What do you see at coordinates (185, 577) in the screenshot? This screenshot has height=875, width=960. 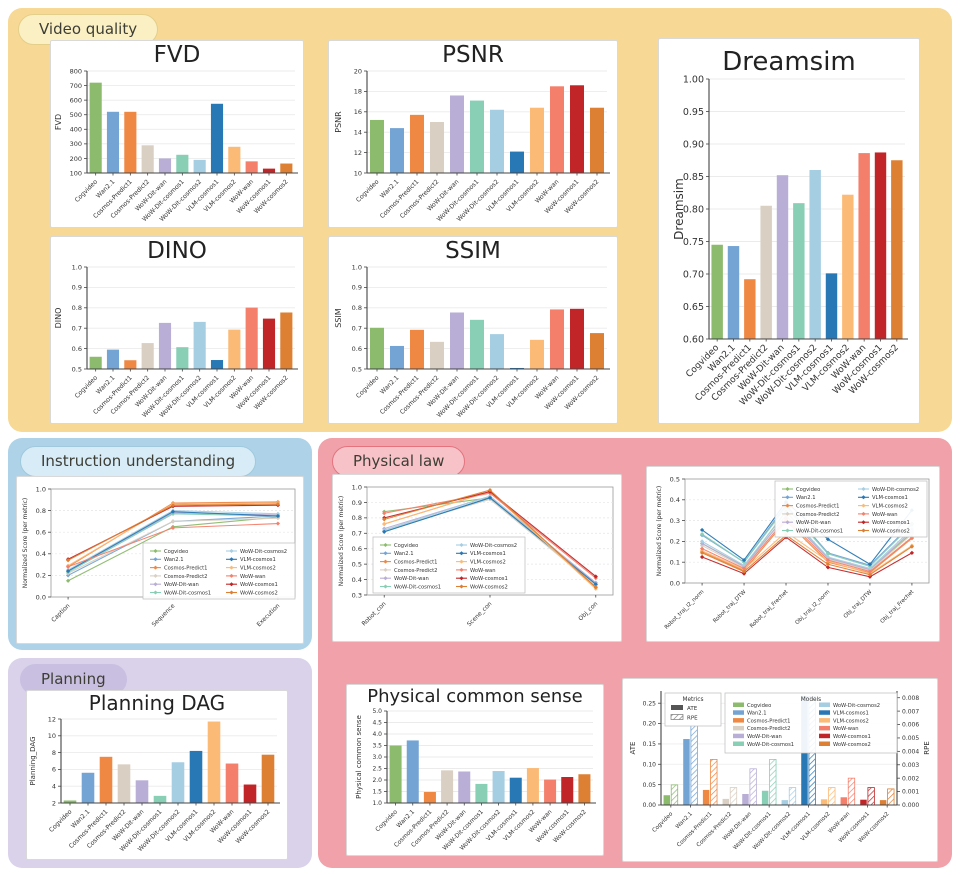 I see `svg-text: Cosmos-Predict2` at bounding box center [185, 577].